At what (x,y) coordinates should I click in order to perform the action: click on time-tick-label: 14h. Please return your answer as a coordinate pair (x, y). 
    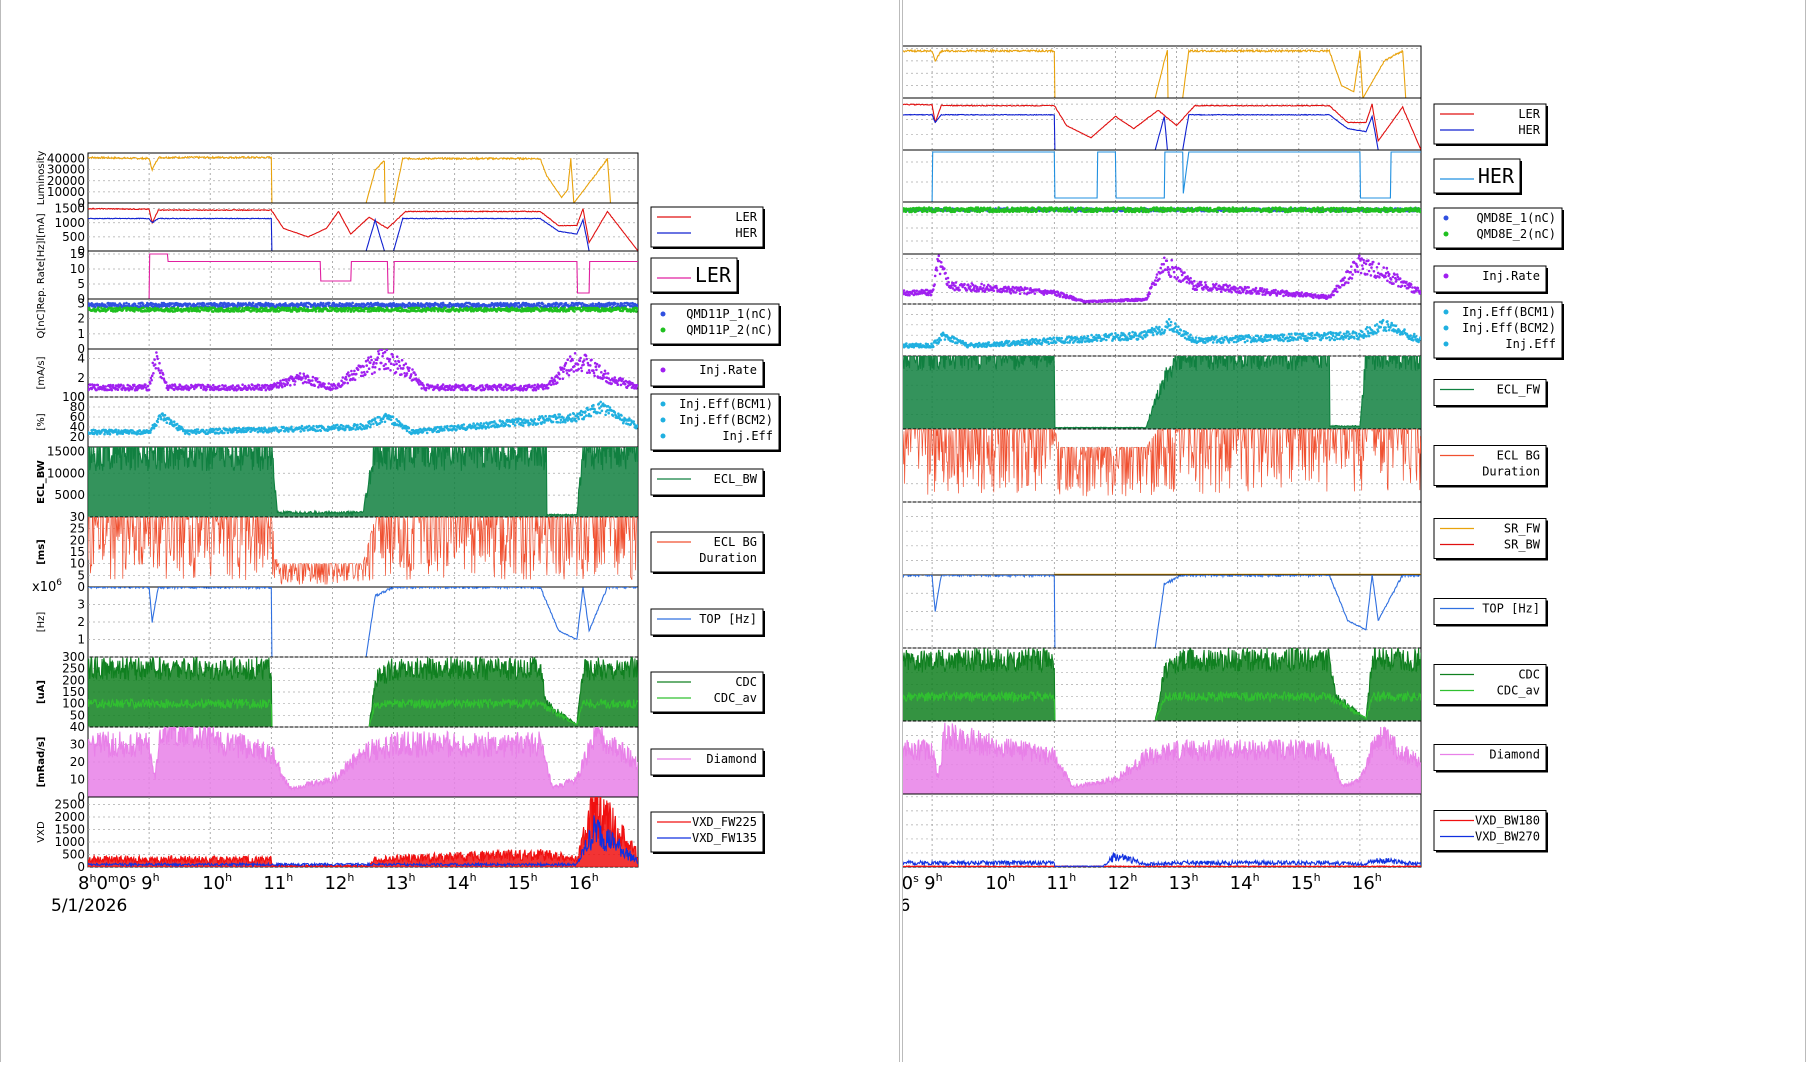
    Looking at the image, I should click on (462, 882).